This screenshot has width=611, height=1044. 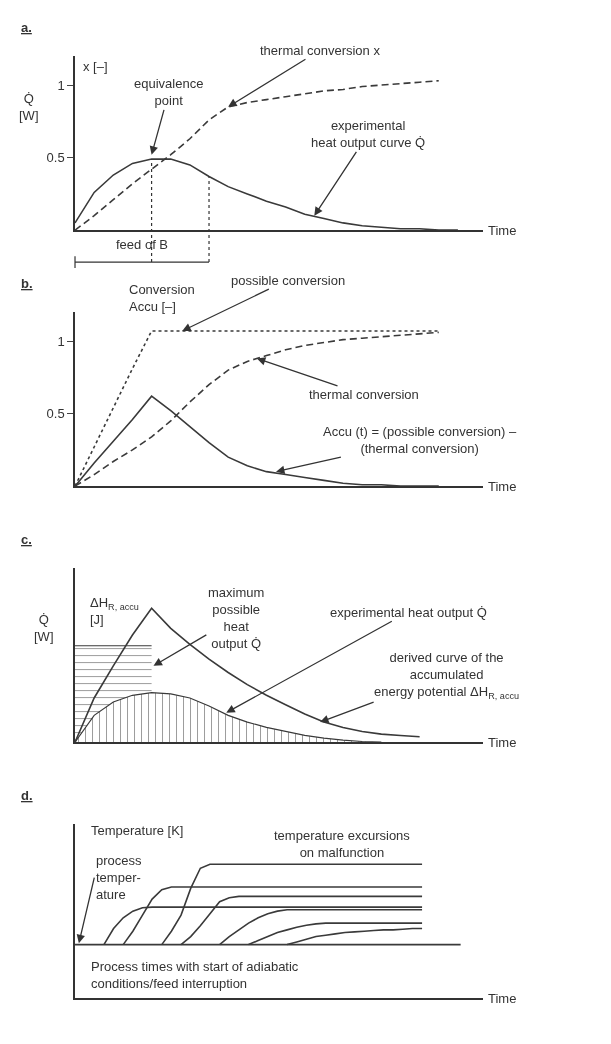 I want to click on annotation: process temper- ature, so click(x=119, y=877).